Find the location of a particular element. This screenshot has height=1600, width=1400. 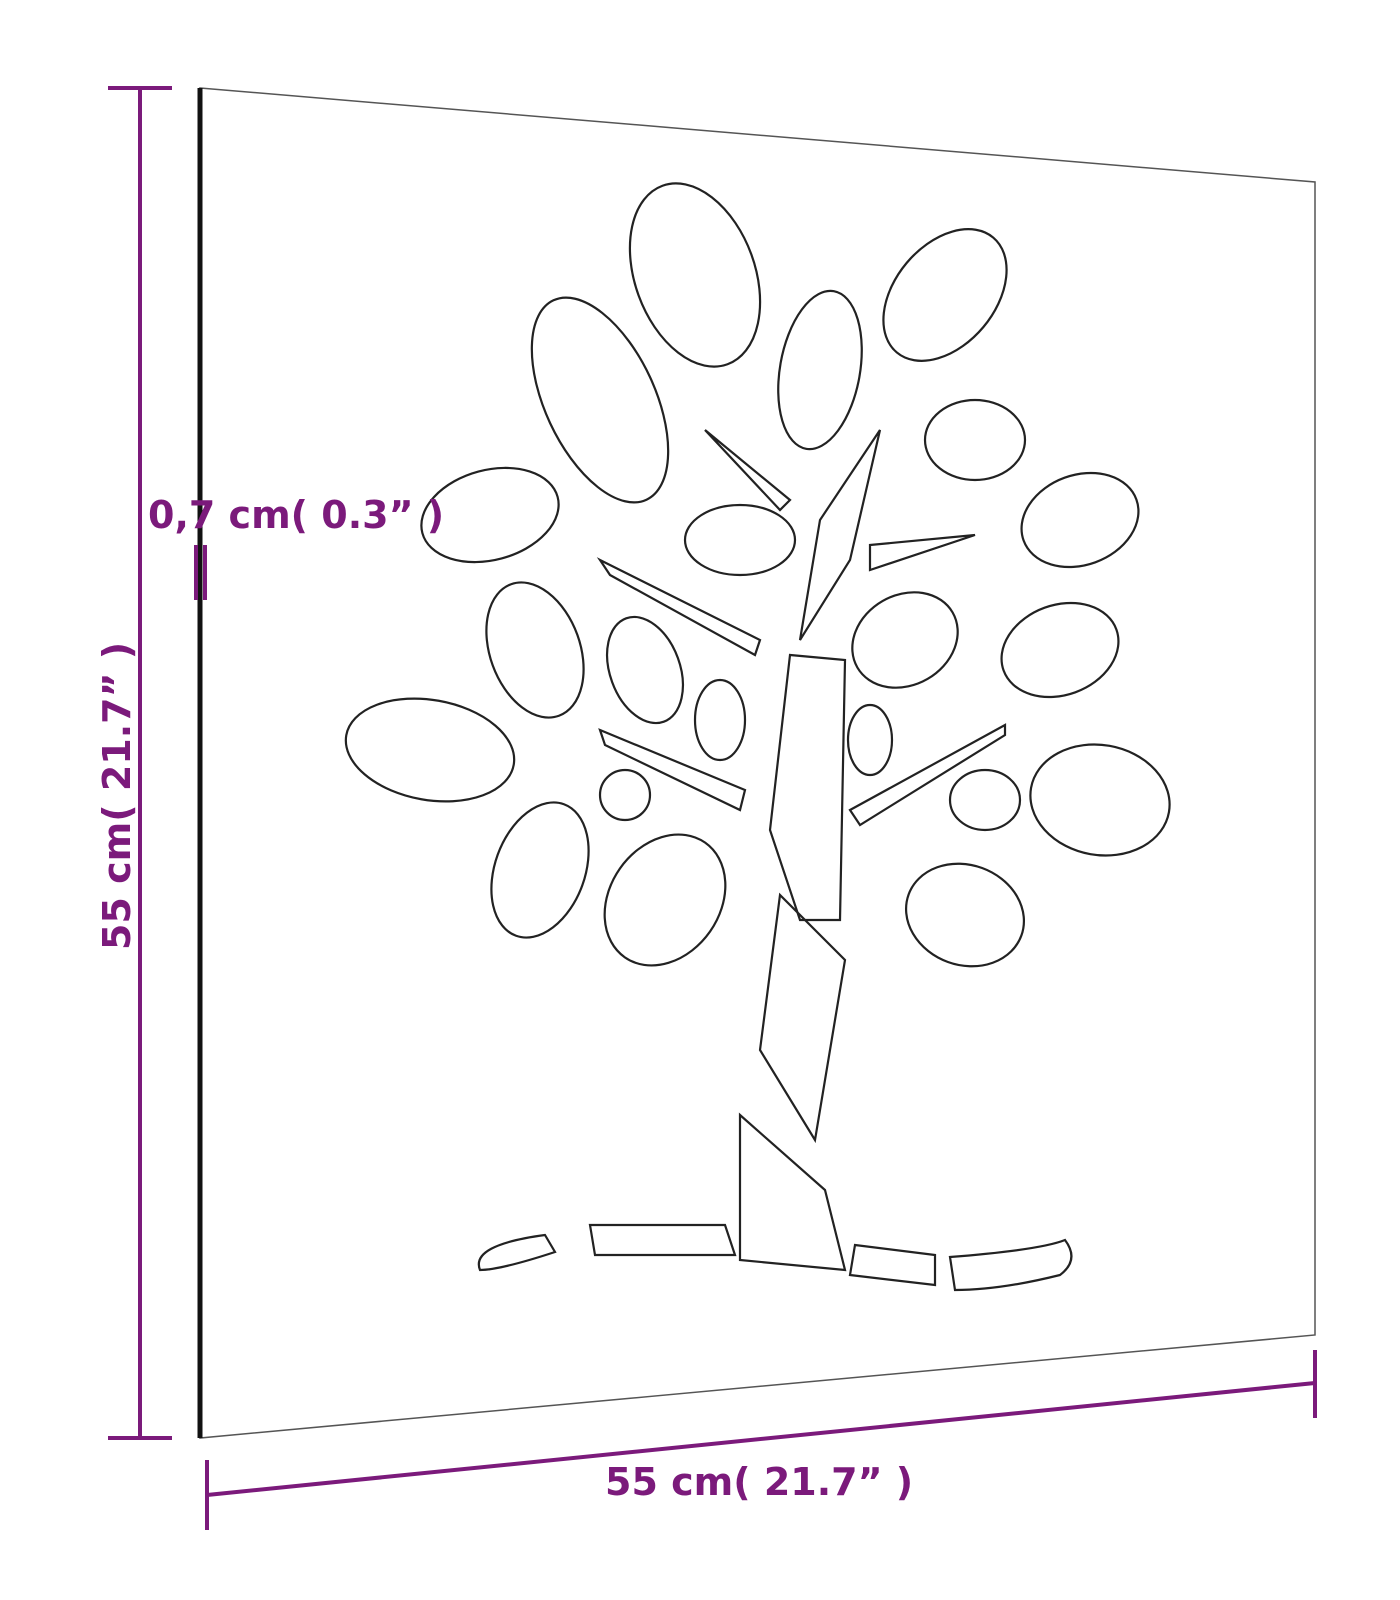

thickness-label: 0,7 cm( 0.3” ) is located at coordinates (296, 515).